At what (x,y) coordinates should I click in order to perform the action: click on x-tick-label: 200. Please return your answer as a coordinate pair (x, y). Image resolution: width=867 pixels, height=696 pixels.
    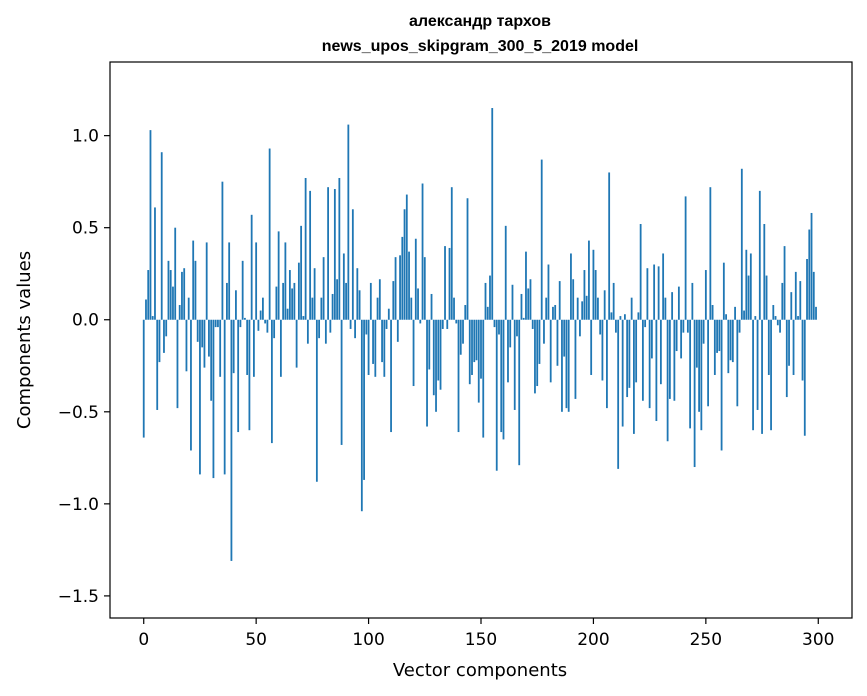
    Looking at the image, I should click on (593, 640).